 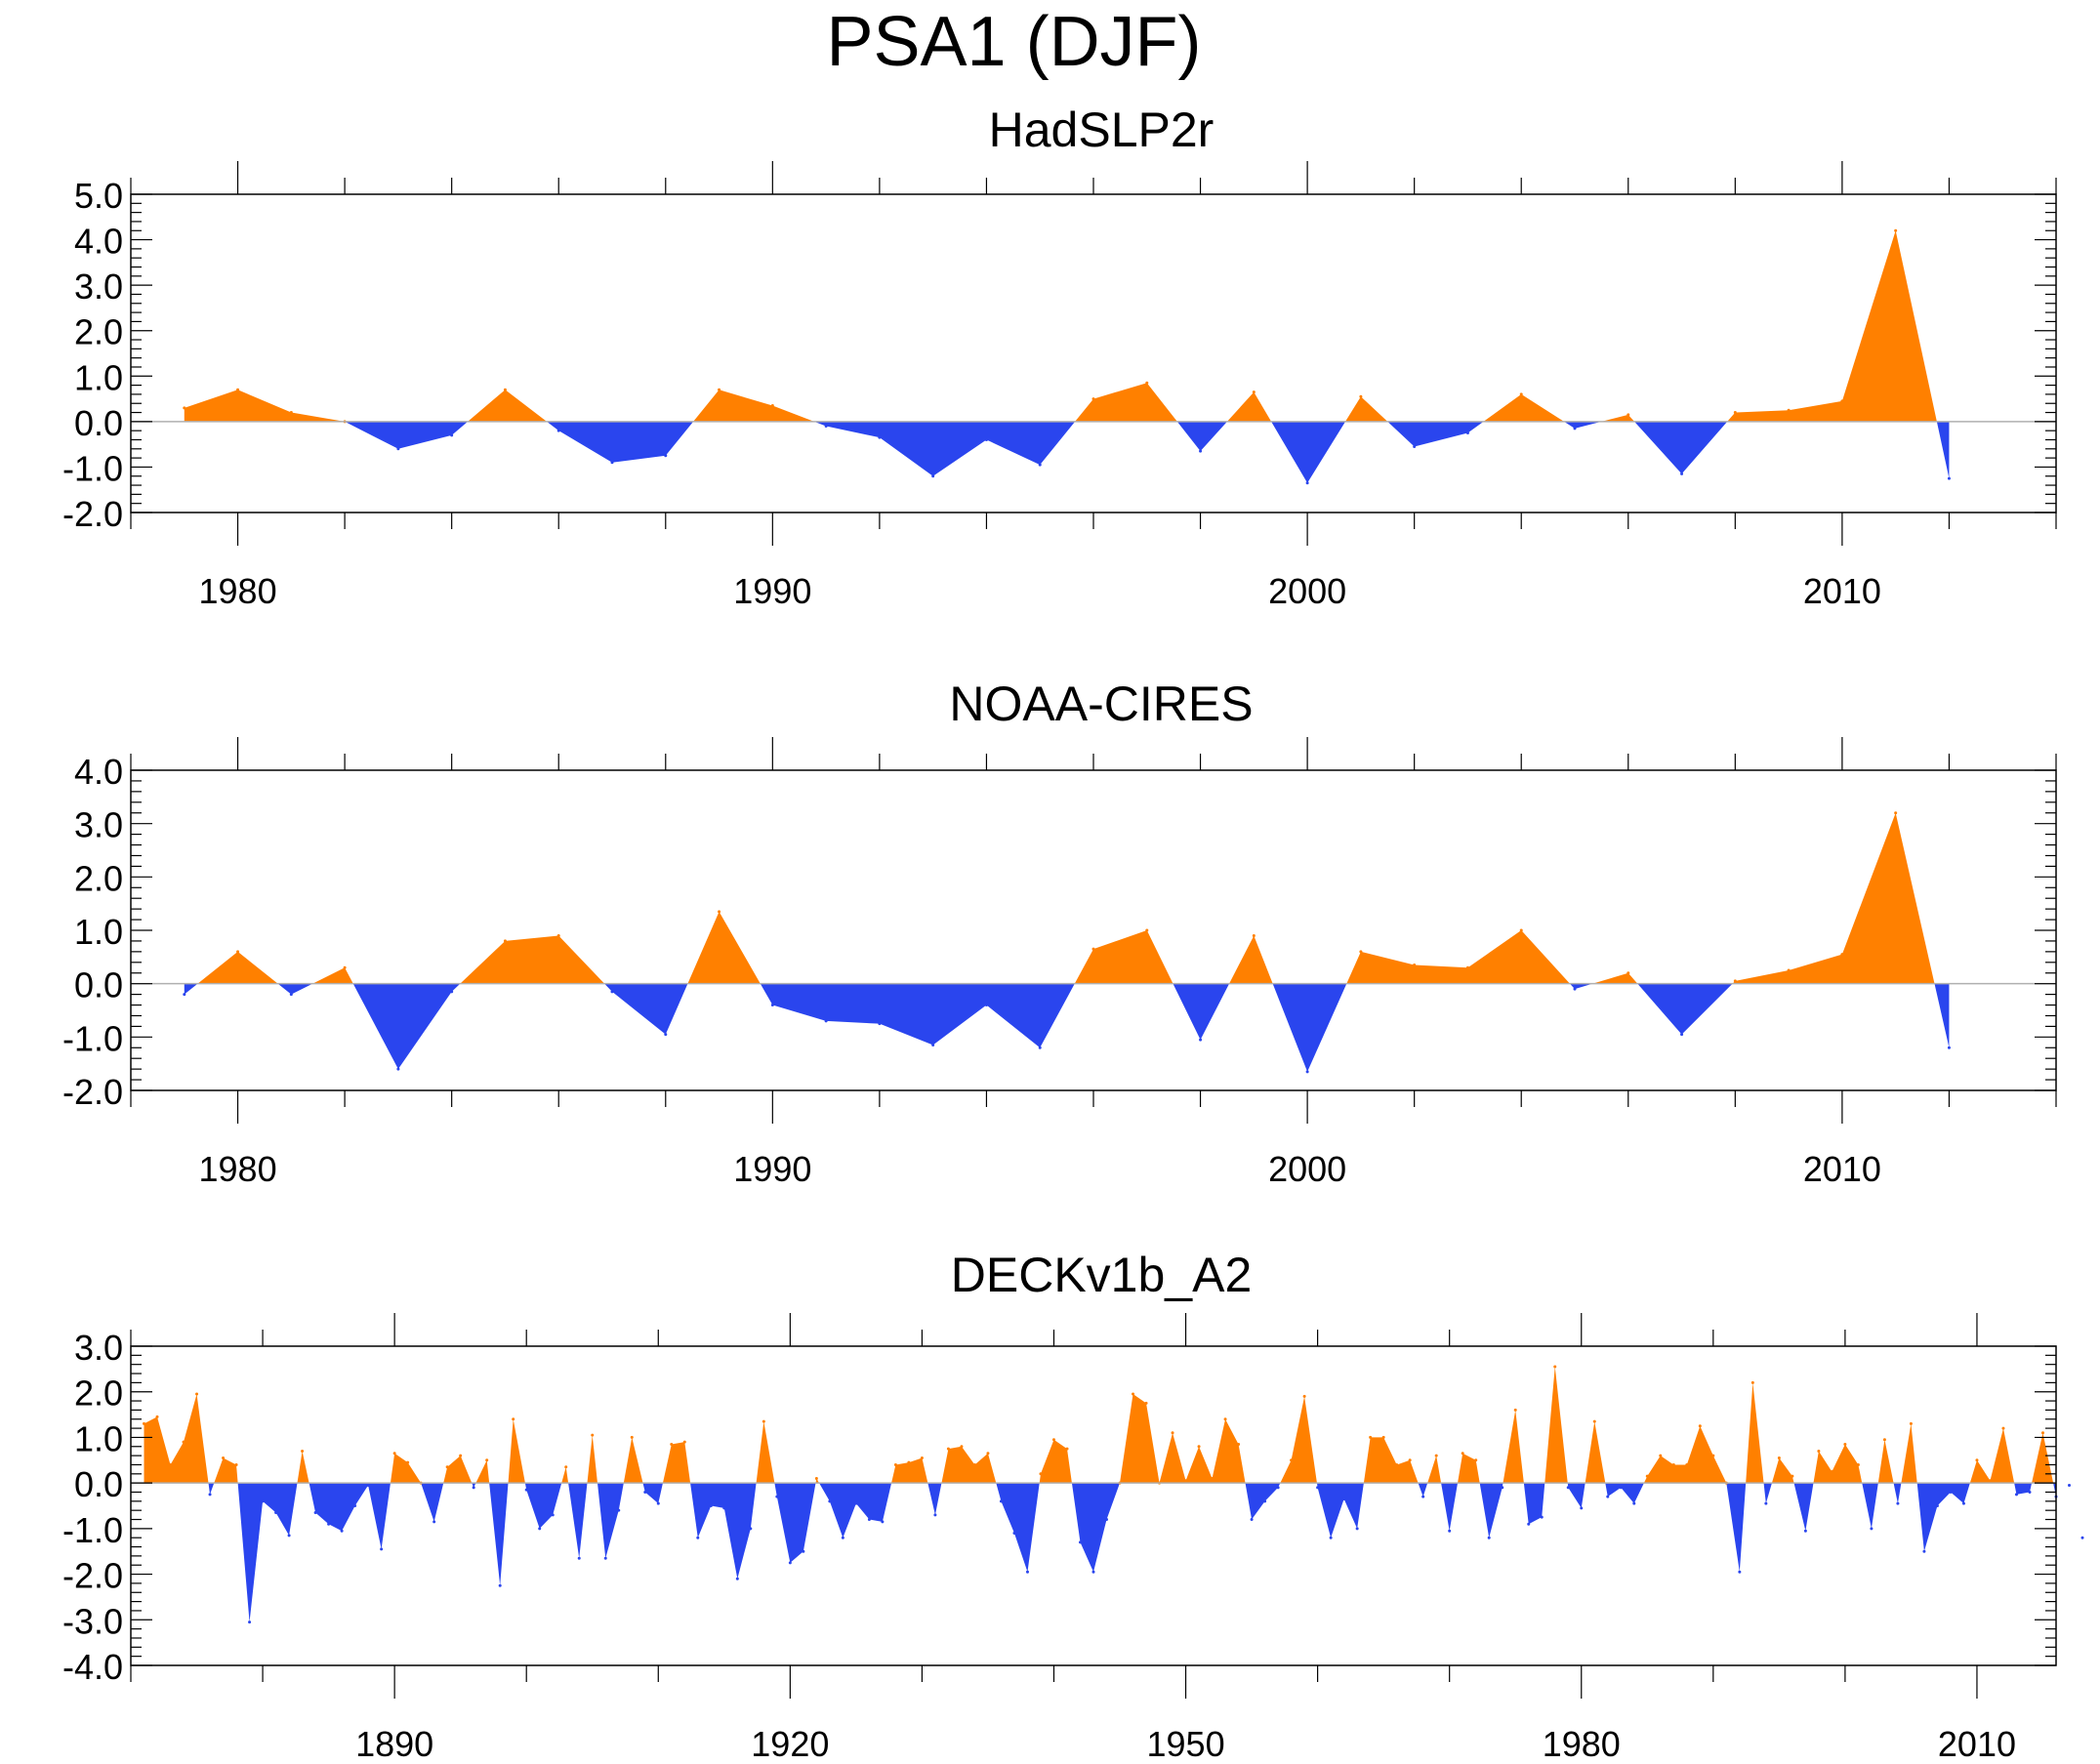 What do you see at coordinates (92, 468) in the screenshot?
I see `y-tick-label: -1.0` at bounding box center [92, 468].